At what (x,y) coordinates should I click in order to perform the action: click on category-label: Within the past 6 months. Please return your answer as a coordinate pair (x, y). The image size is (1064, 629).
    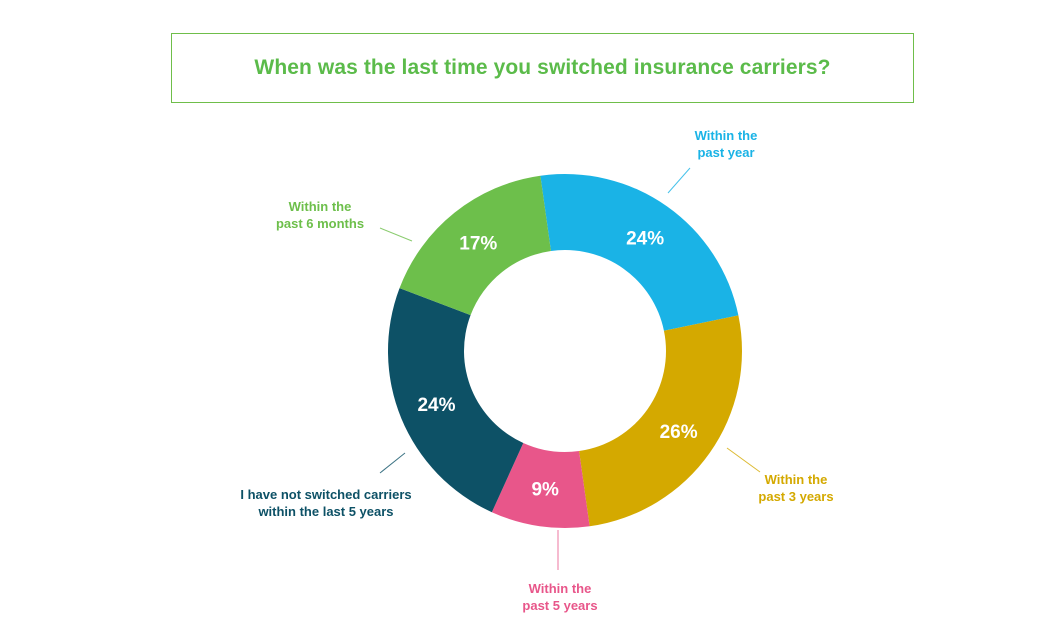
    Looking at the image, I should click on (320, 215).